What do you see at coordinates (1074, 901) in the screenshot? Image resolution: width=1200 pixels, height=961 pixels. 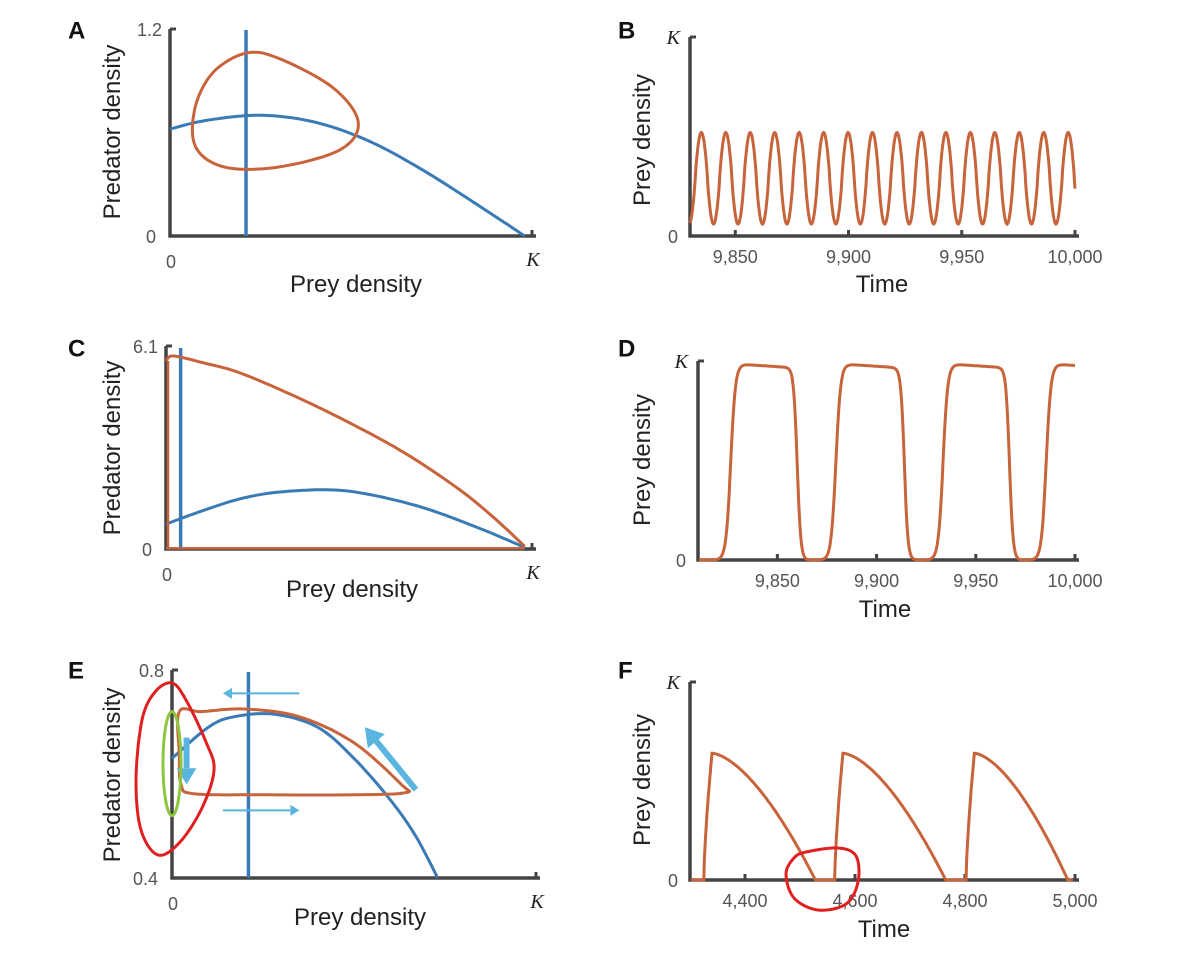 I see `x-tick-label: 5,000` at bounding box center [1074, 901].